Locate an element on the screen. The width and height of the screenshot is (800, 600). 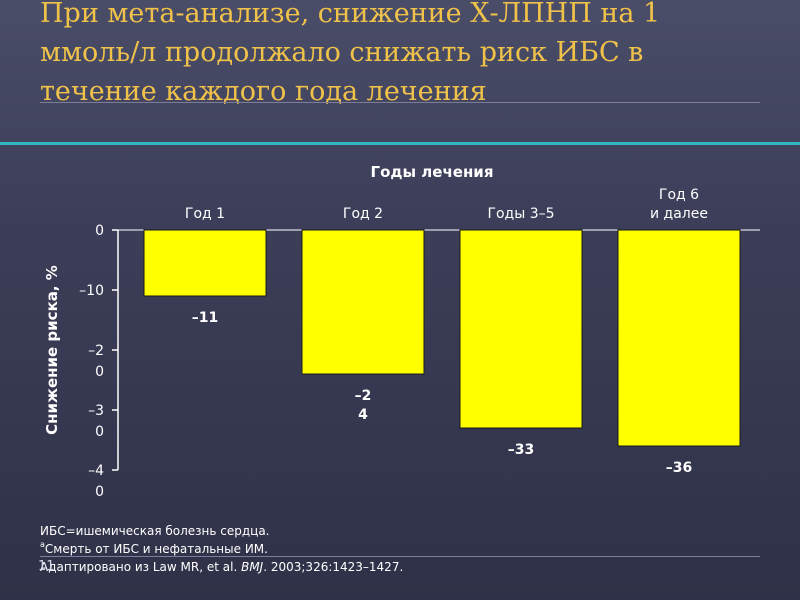
footnote-definition: aСмерть от ИБС и нефатальные ИМ. is located at coordinates (400, 549).